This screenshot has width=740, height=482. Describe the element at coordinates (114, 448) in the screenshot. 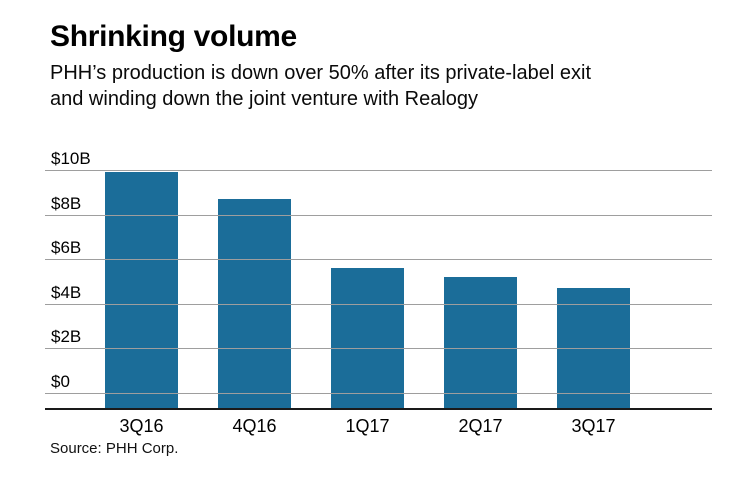

I see `source-note: Source: PHH Corp.` at that location.